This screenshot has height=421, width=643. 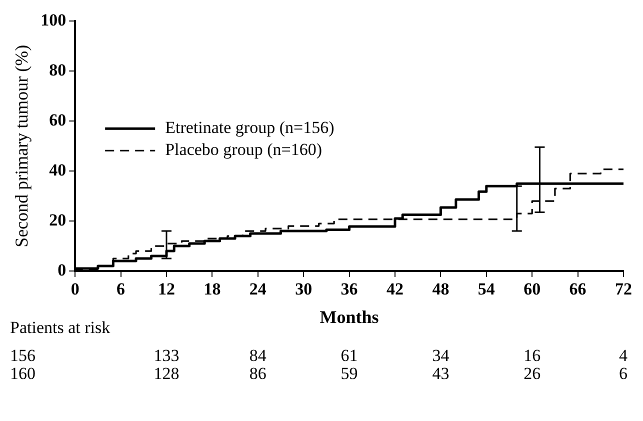 What do you see at coordinates (22, 146) in the screenshot?
I see `y-axis-title: Second primary tumour (%)` at bounding box center [22, 146].